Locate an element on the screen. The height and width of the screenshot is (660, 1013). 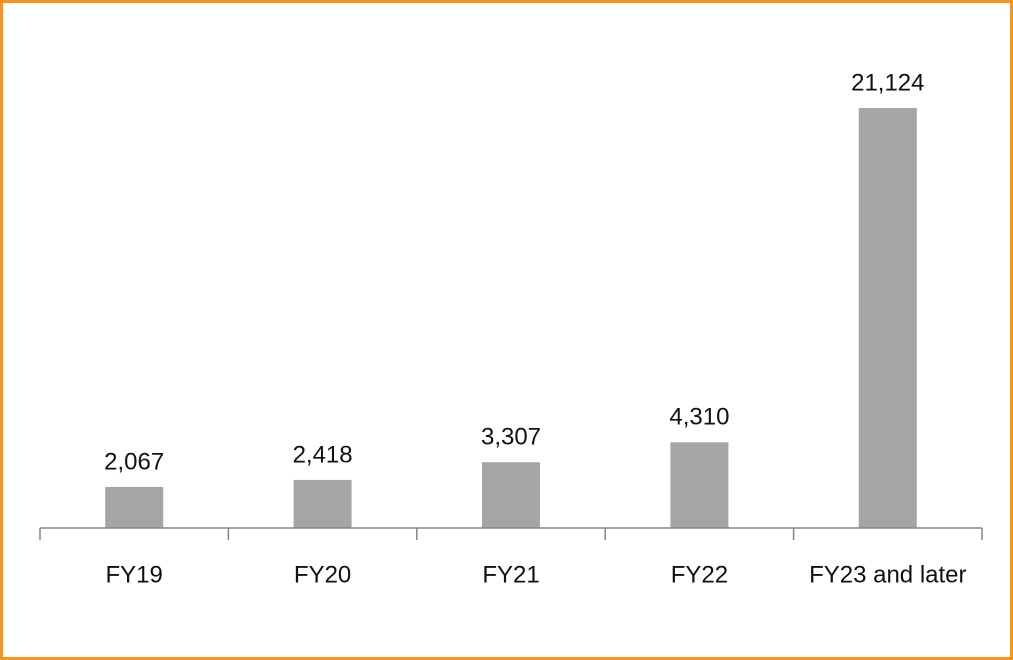
x-tick-label: FY21 is located at coordinates (510, 574).